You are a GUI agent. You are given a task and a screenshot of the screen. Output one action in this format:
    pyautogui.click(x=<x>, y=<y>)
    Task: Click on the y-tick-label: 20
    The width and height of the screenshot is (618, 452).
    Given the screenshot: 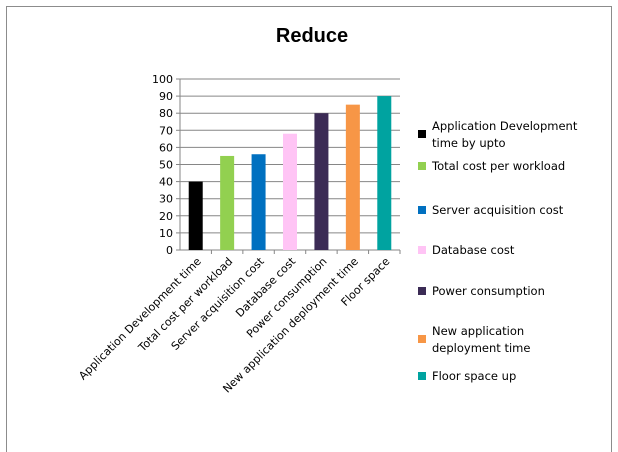 What is the action you would take?
    pyautogui.click(x=166, y=216)
    